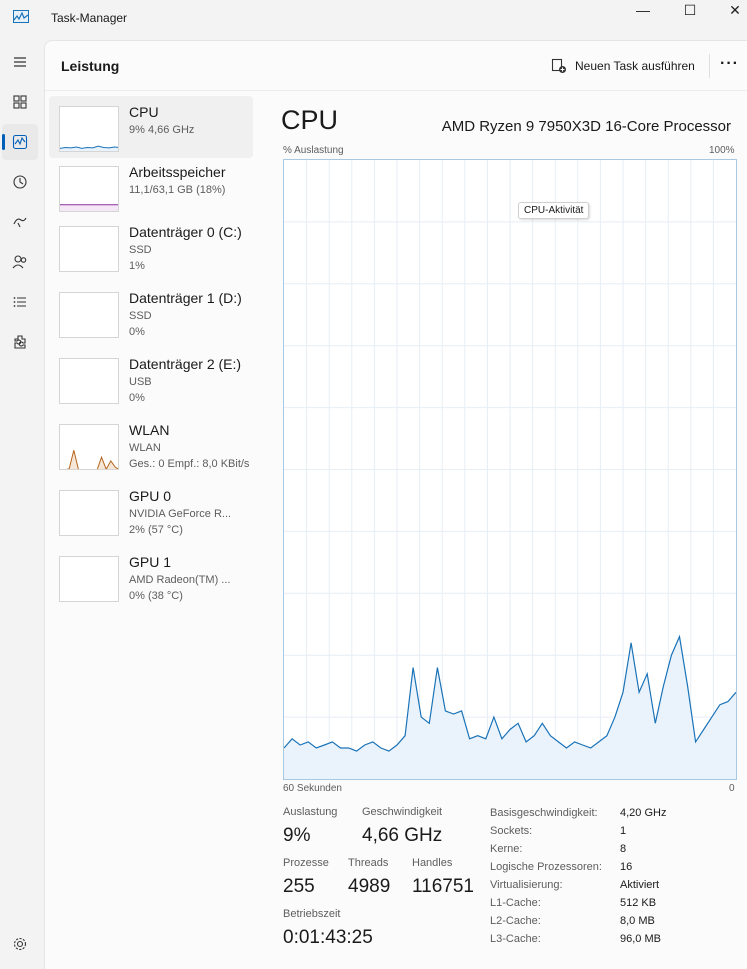 This screenshot has height=969, width=747. I want to click on spec-key: Basisgeschwindigkeit:, so click(544, 813).